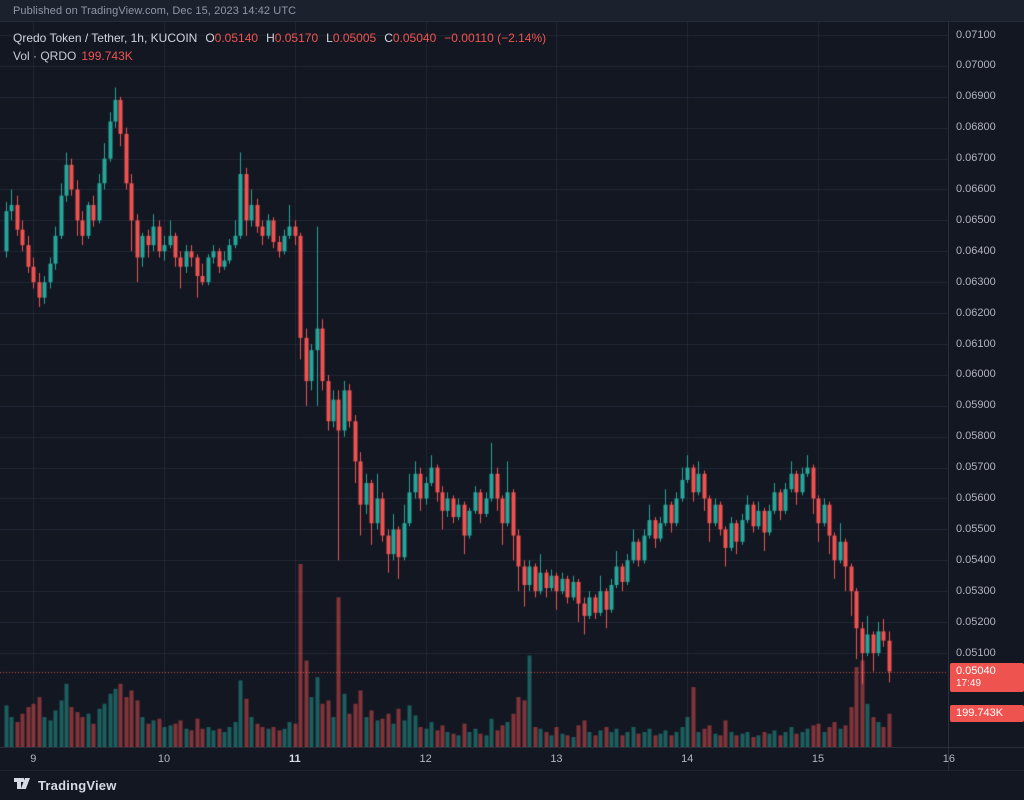 The image size is (1024, 800). What do you see at coordinates (976, 436) in the screenshot?
I see `price-axis-label: 0.05800` at bounding box center [976, 436].